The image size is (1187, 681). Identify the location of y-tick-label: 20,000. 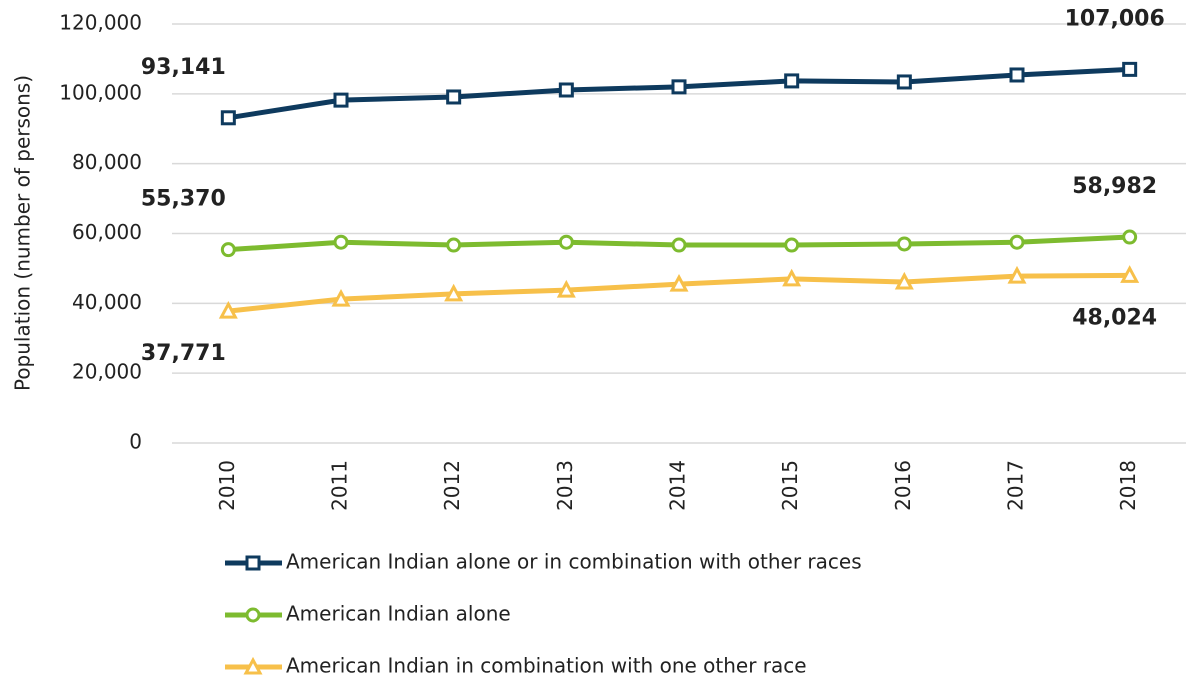
(107, 372).